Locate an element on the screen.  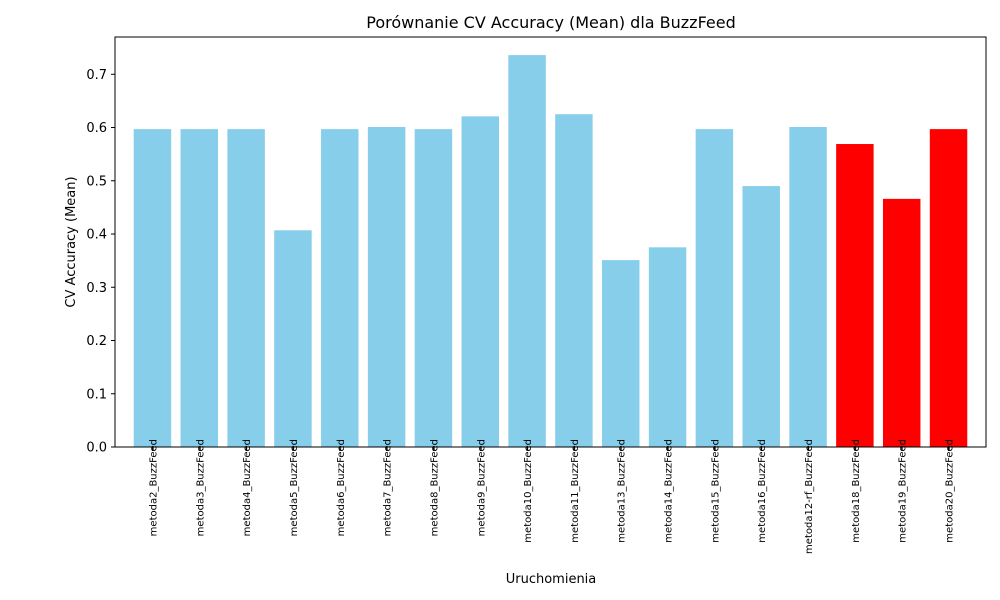
x-tick-label: metoda4_BuzzFeed is located at coordinates (247, 487).